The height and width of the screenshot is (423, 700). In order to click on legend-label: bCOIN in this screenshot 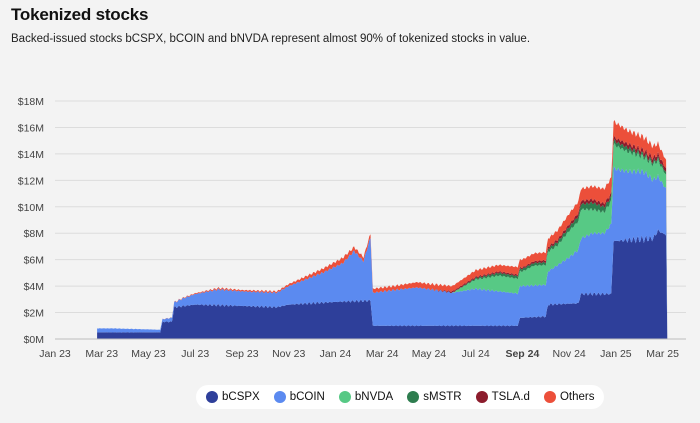, I will do `click(307, 397)`.